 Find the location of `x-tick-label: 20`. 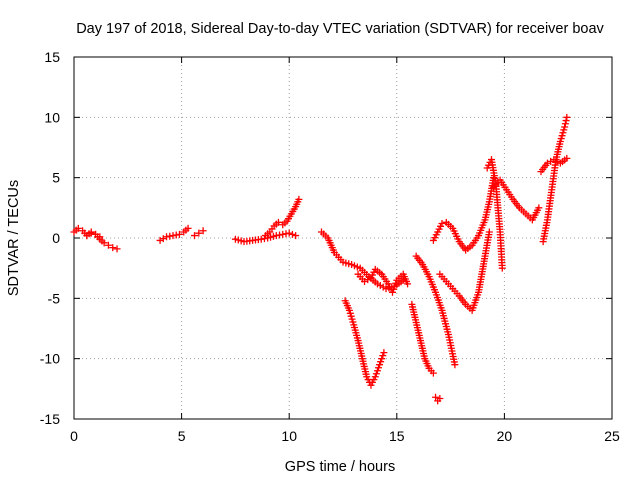

x-tick-label: 20 is located at coordinates (505, 436).